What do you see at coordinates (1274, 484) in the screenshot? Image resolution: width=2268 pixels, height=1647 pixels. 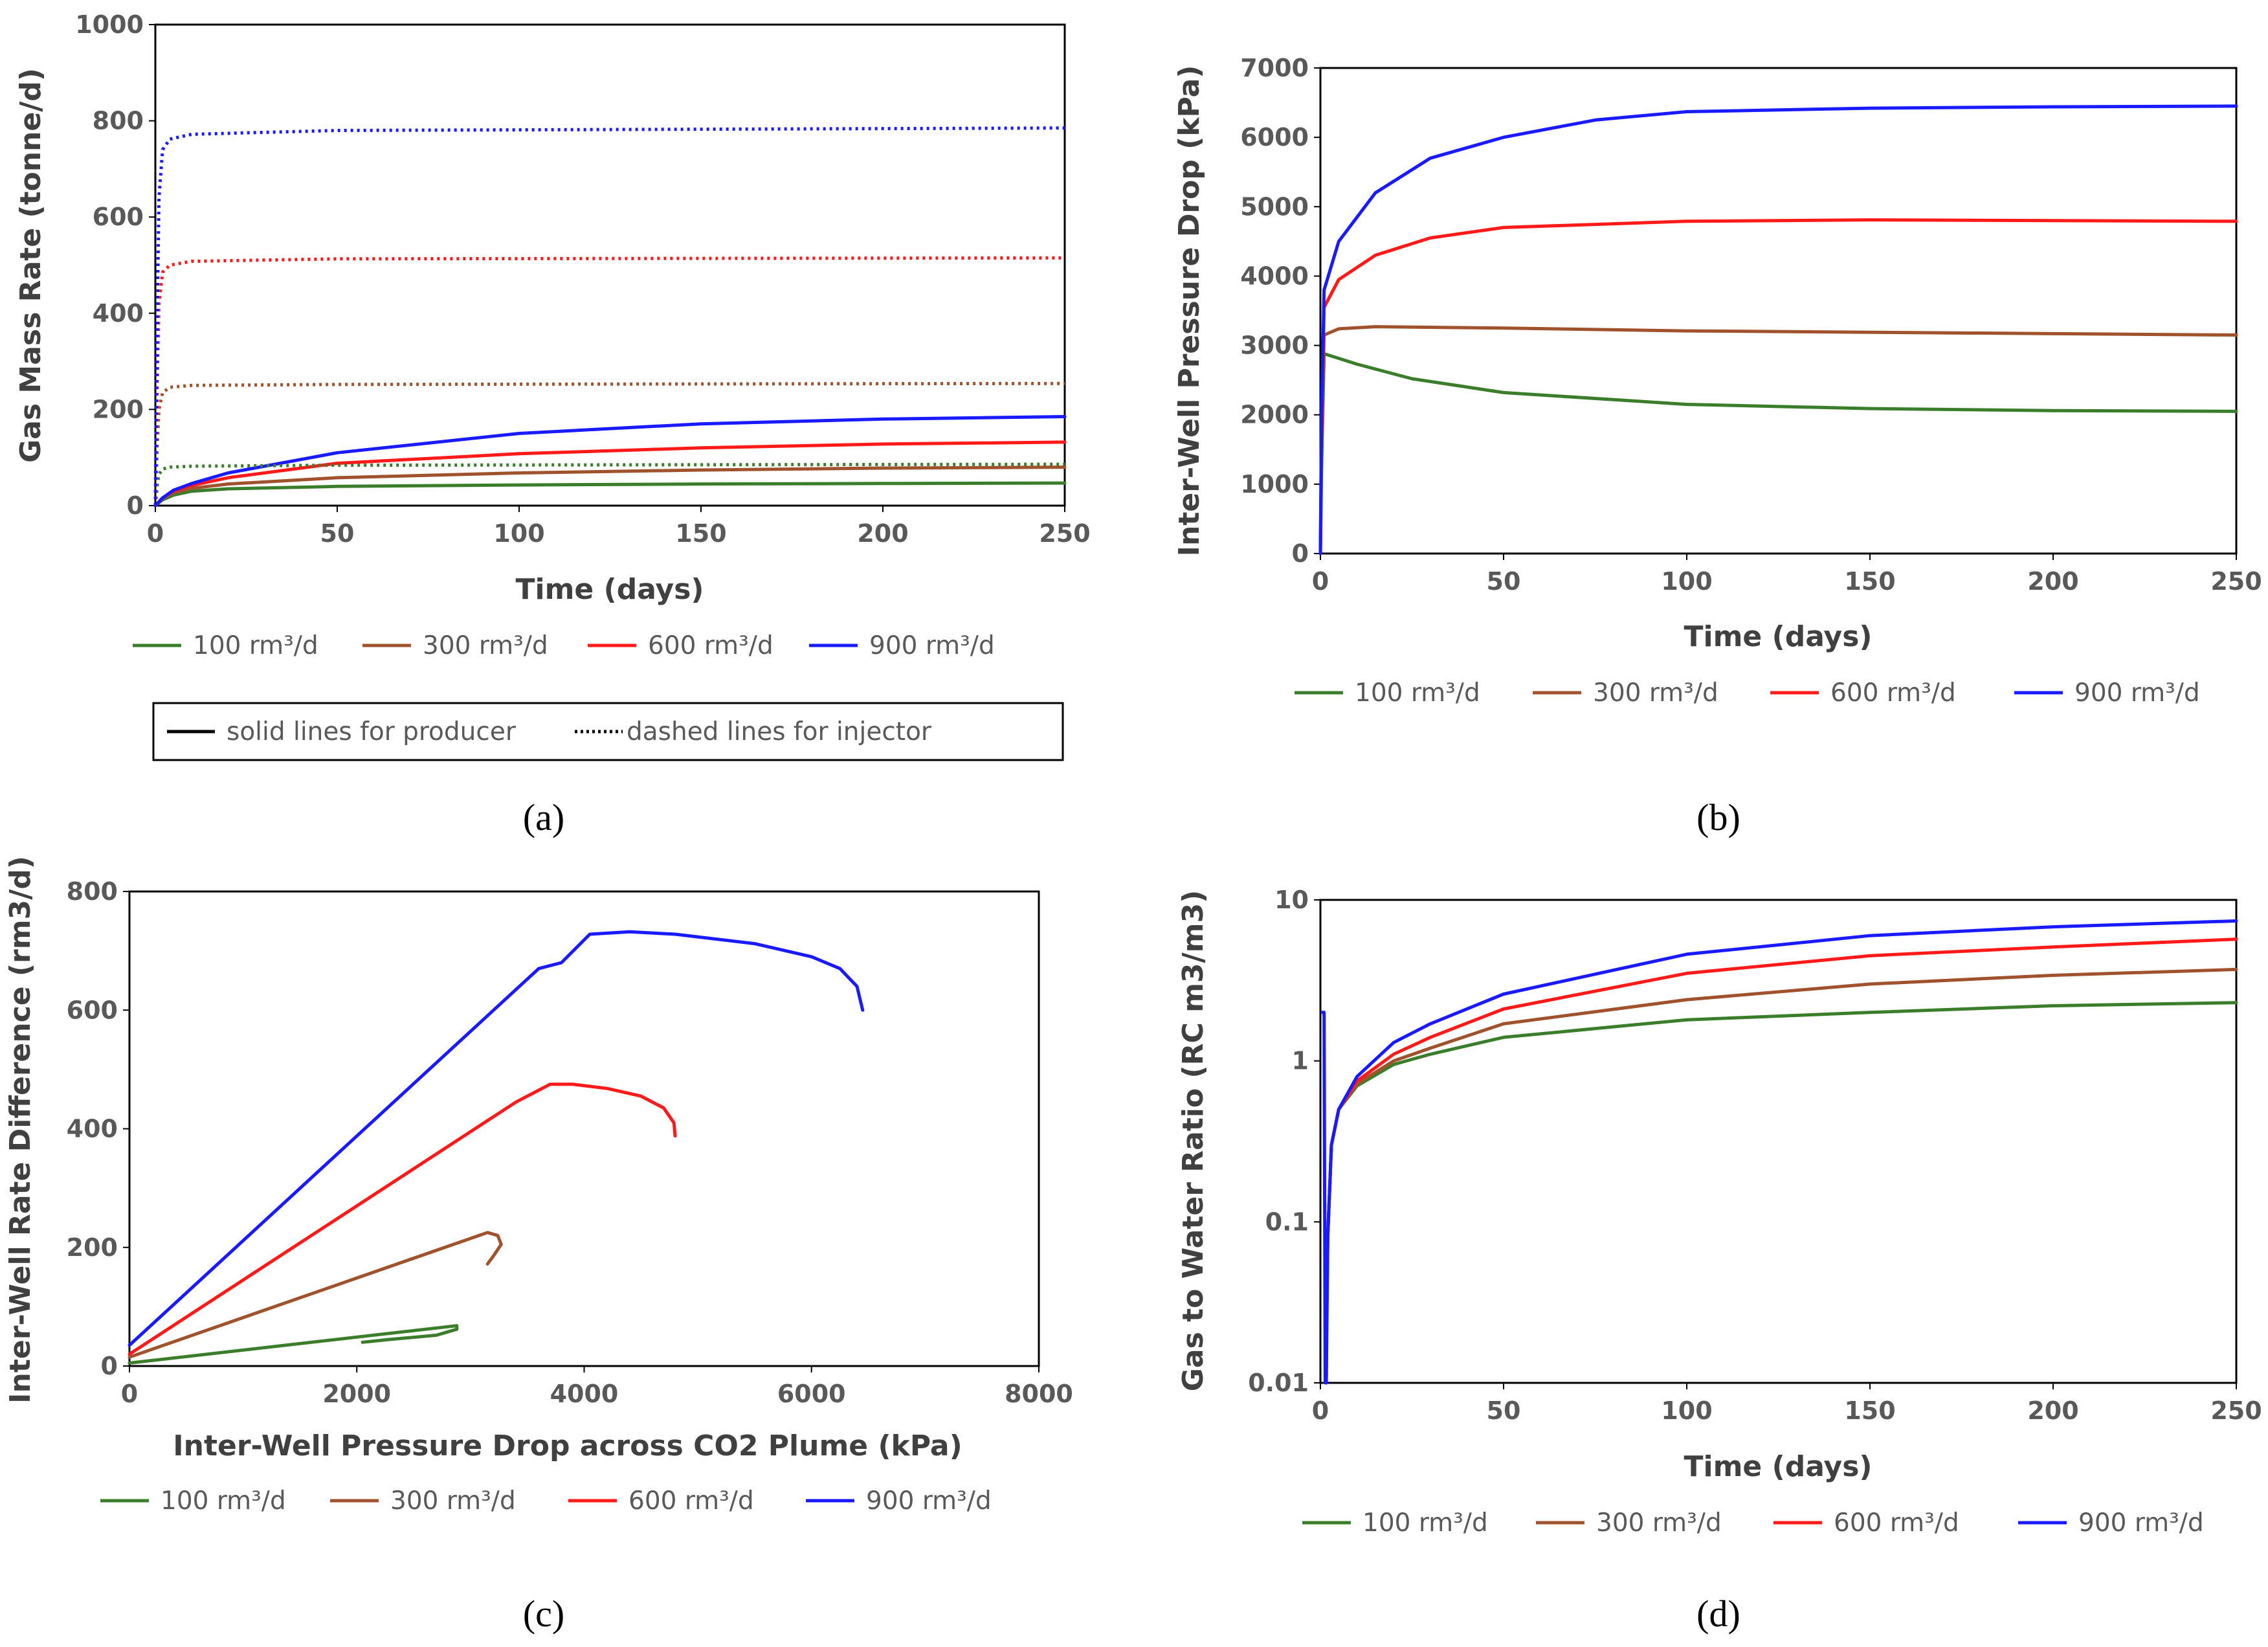 I see `y-tick-label-b-1: 1000` at bounding box center [1274, 484].